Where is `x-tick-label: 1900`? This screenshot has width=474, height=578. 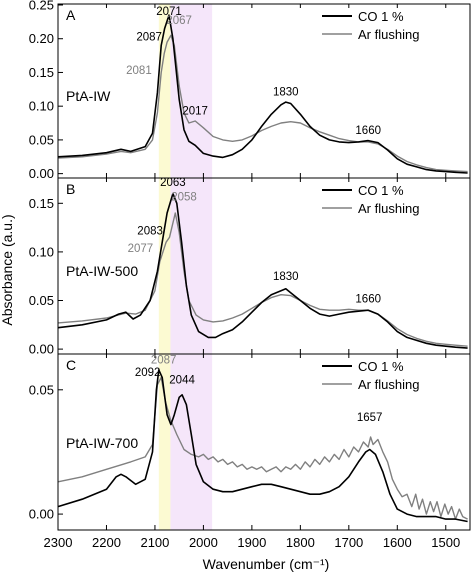 x-tick-label: 1900 is located at coordinates (251, 542).